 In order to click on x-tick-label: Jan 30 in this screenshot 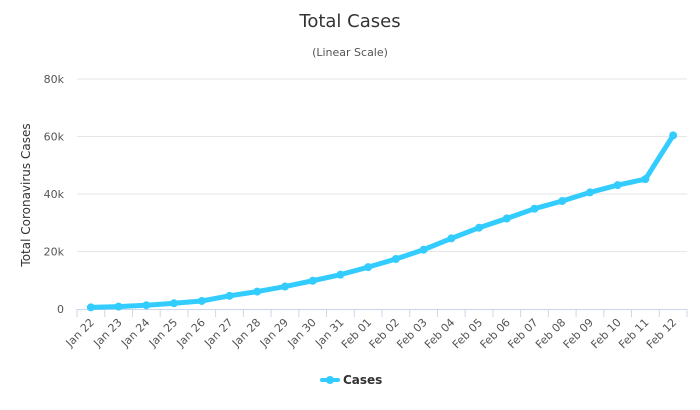, I will do `click(302, 333)`.